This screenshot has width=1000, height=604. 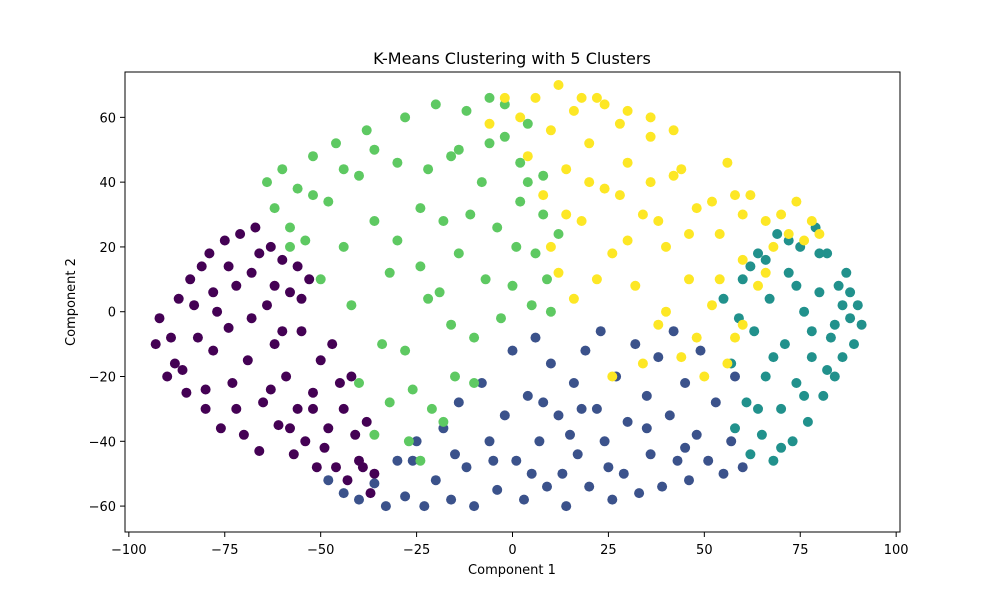 What do you see at coordinates (107, 118) in the screenshot?
I see `y-tick-label: 60` at bounding box center [107, 118].